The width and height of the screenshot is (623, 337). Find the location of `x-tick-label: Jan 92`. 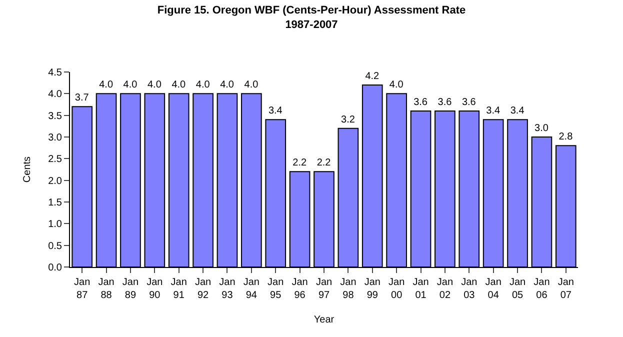

x-tick-label: Jan 92 is located at coordinates (203, 289).